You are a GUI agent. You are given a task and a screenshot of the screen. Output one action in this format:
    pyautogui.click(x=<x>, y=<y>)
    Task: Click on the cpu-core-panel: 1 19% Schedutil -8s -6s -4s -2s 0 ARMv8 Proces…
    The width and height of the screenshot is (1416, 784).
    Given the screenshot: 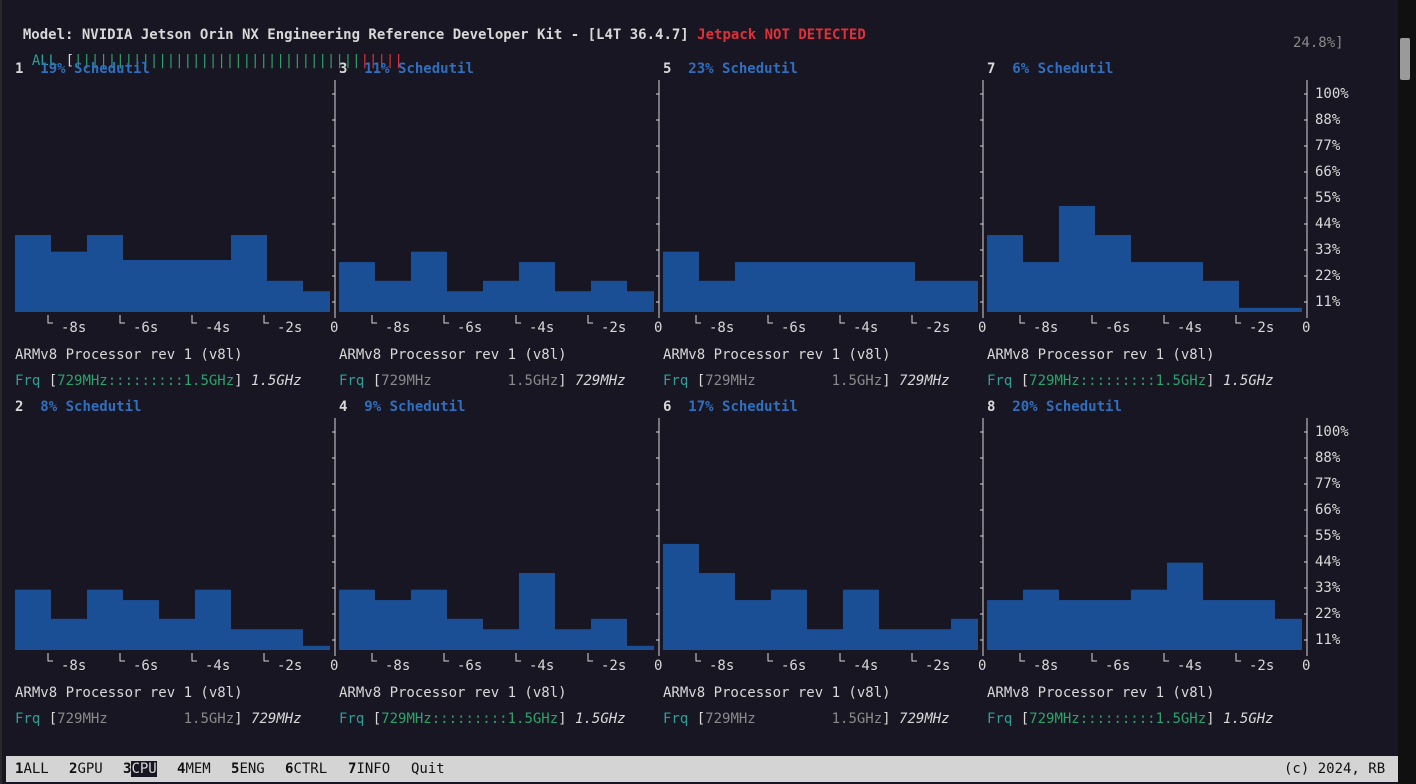 What is the action you would take?
    pyautogui.click(x=177, y=225)
    